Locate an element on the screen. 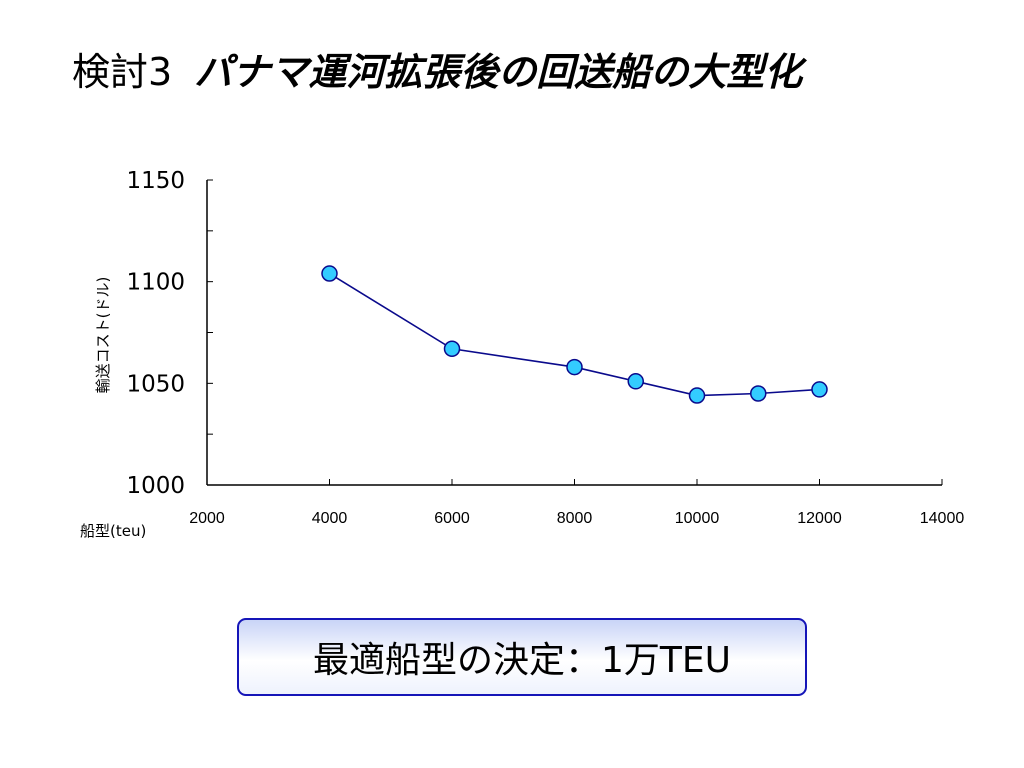  x-tick-label: 6000 is located at coordinates (452, 518).